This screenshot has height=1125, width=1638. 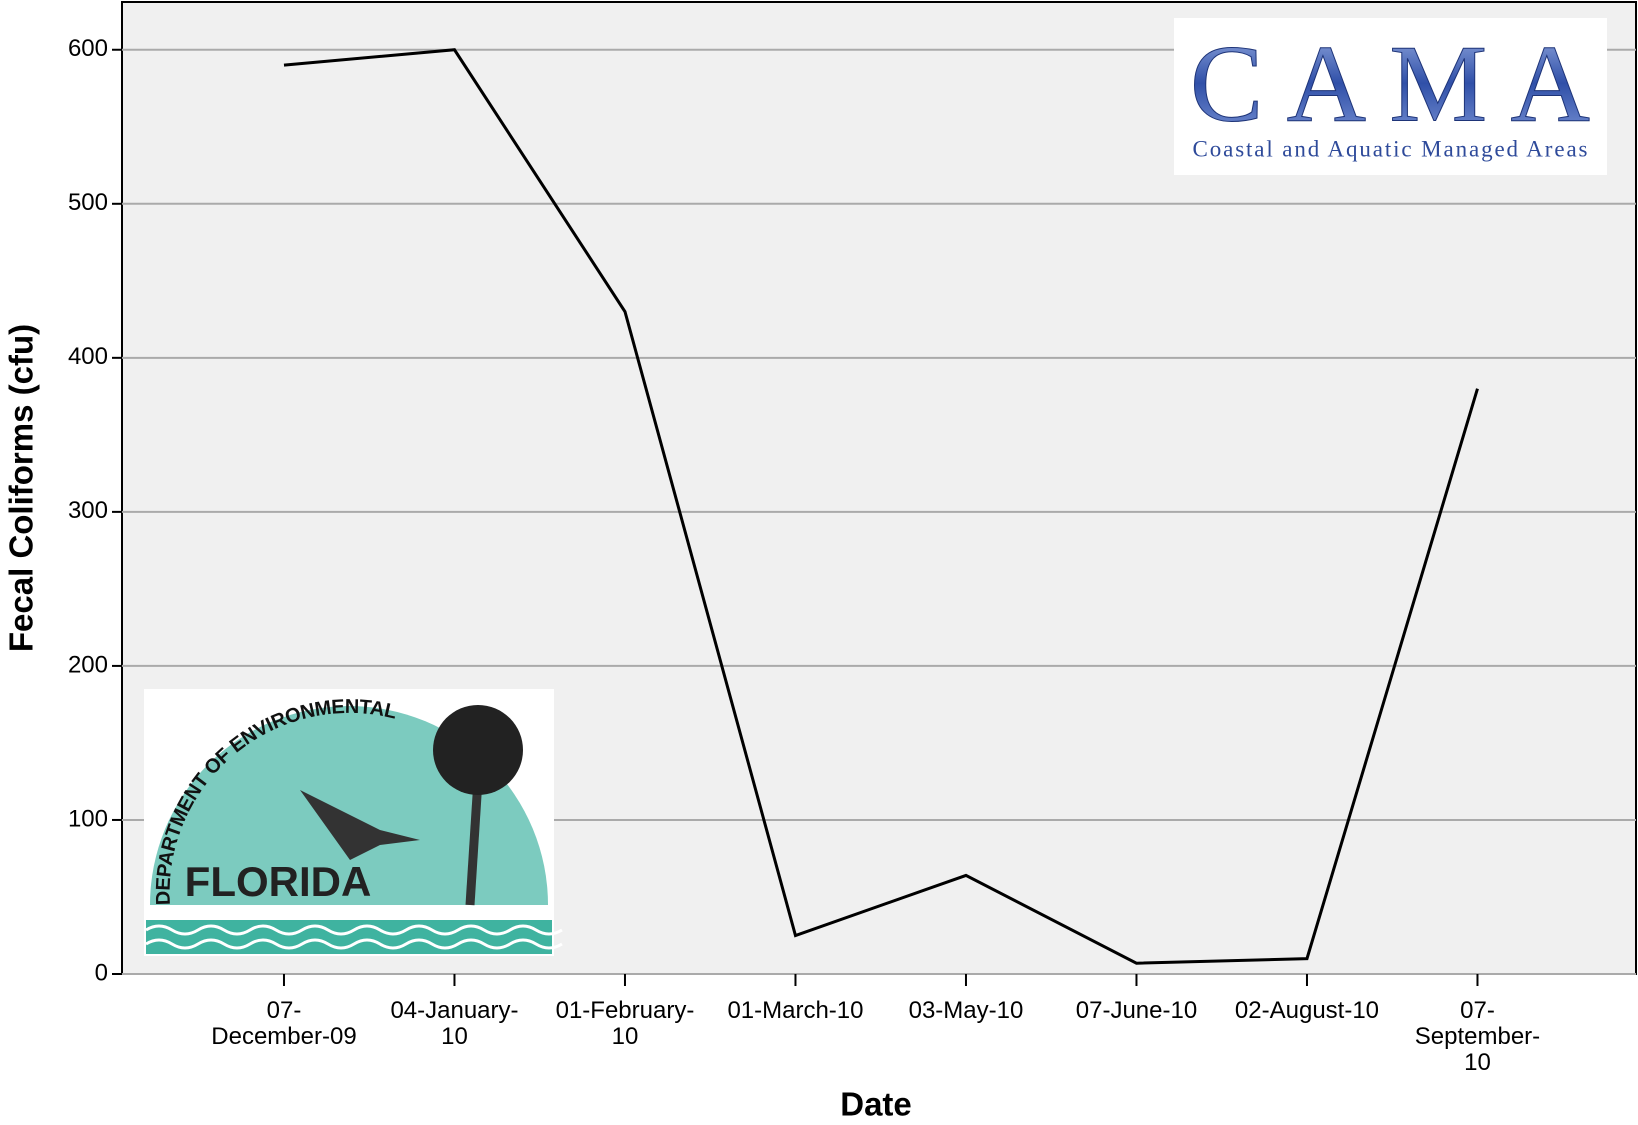 I want to click on y-tick-label: 300, so click(x=88, y=510).